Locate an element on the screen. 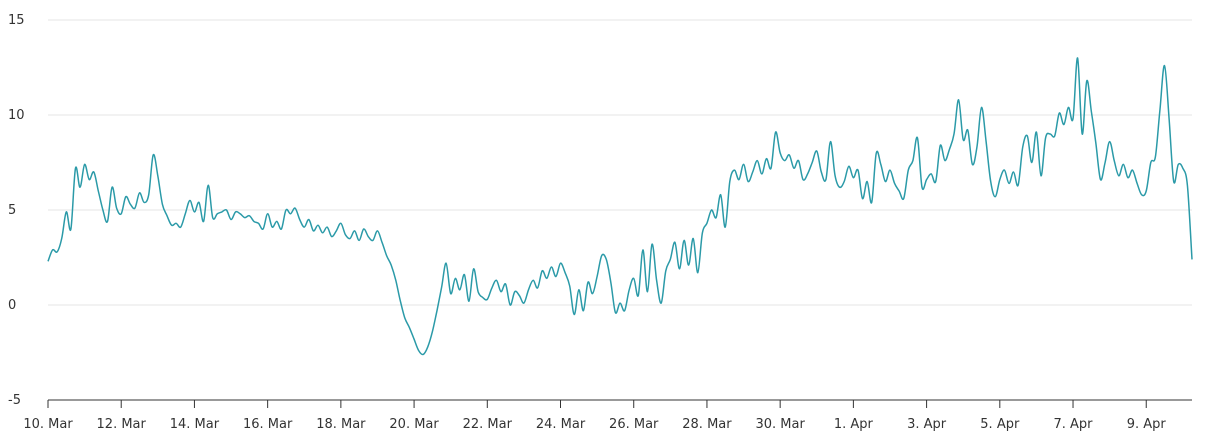 The image size is (1205, 446). y-tick-label: 0 is located at coordinates (12, 305).